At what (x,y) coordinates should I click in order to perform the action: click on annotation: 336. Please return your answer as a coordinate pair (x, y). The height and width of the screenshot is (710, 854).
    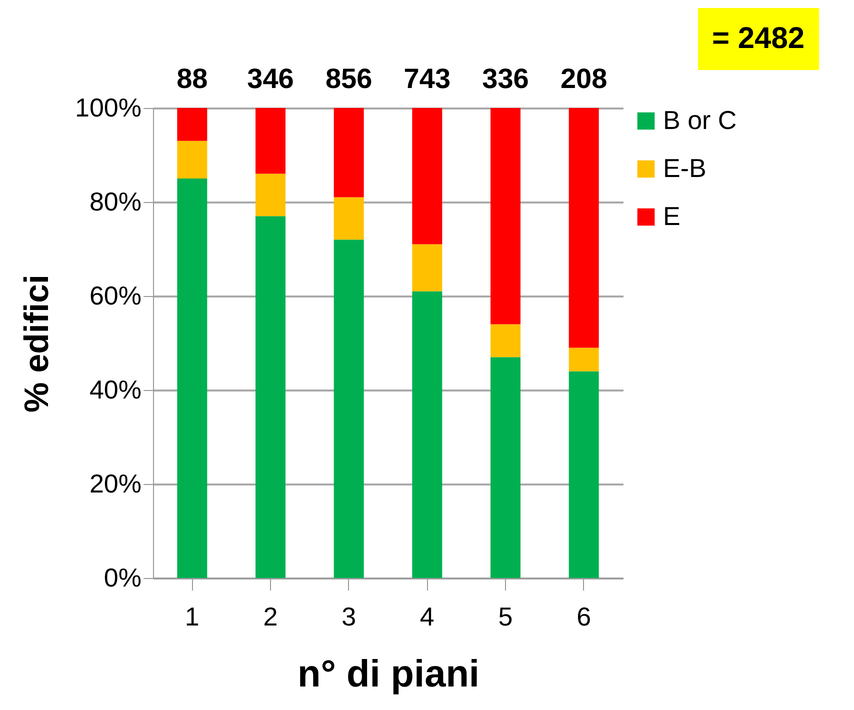
    Looking at the image, I should click on (505, 78).